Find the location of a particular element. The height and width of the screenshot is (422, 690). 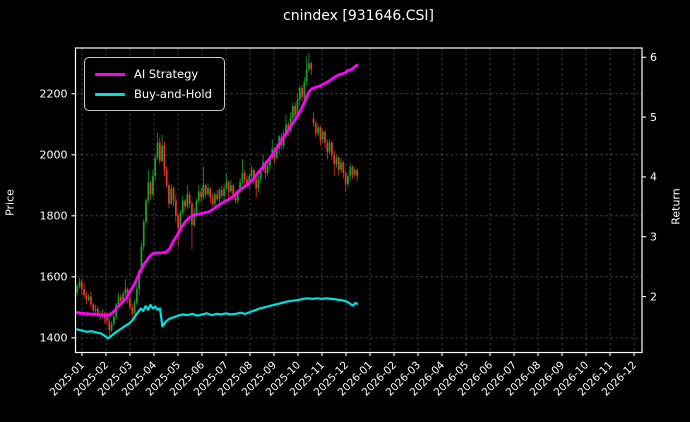

price-tick-label: 2000 is located at coordinates (54, 155).